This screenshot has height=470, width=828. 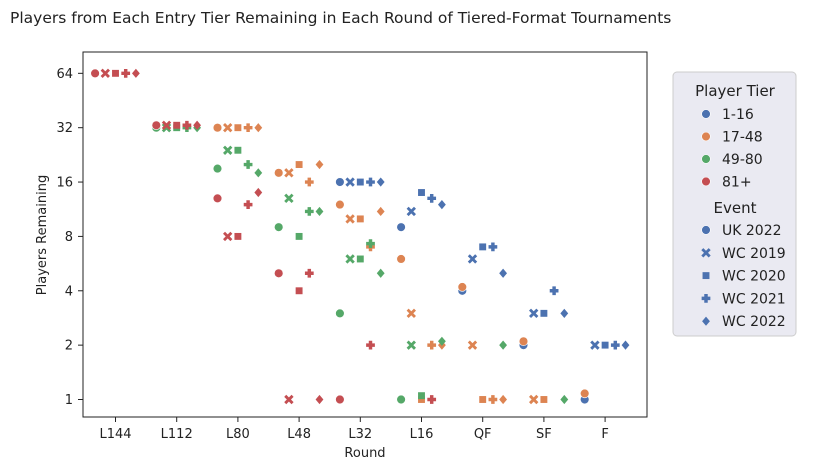 I want to click on legend-label: WC 2020, so click(x=754, y=277).